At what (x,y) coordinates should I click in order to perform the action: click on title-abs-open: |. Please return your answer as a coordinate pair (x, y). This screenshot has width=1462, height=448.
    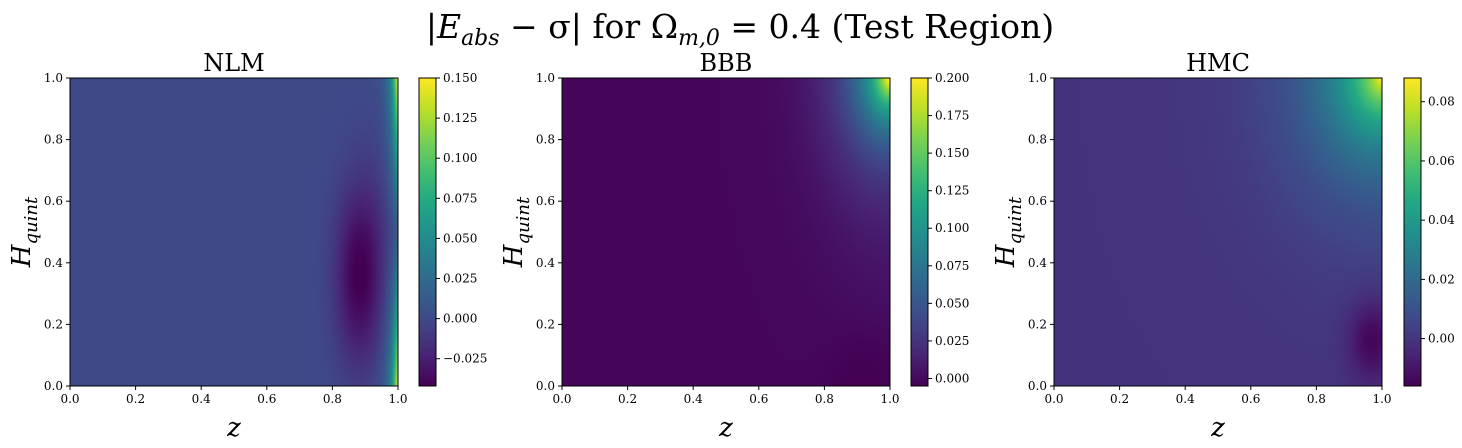
    Looking at the image, I should click on (431, 26).